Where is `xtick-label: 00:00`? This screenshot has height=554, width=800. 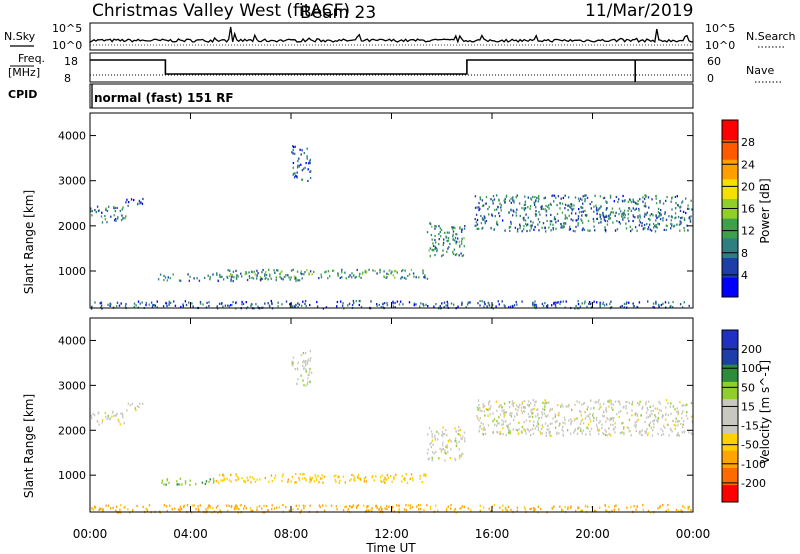 xtick-label: 00:00 is located at coordinates (90, 534).